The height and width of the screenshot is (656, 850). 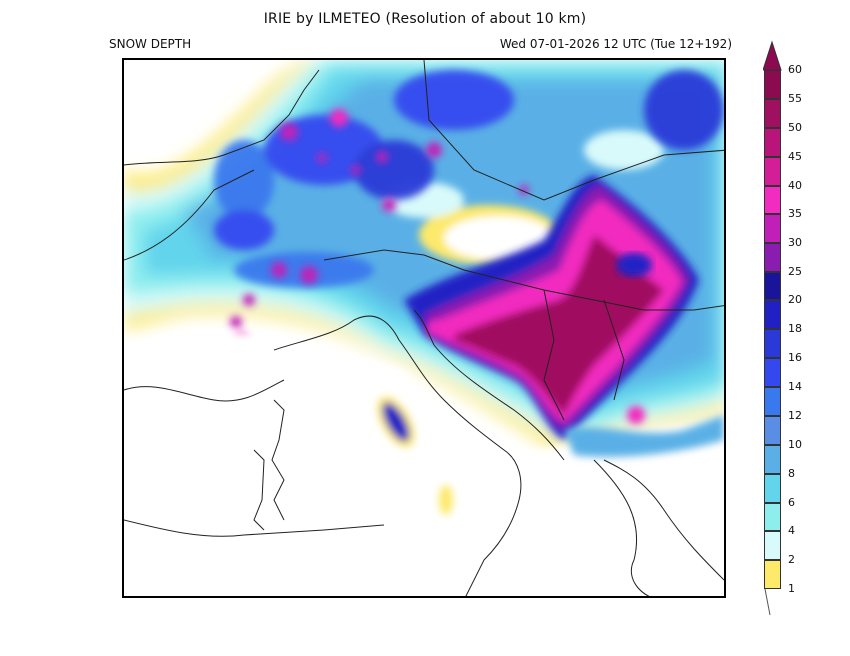 What do you see at coordinates (795, 127) in the screenshot?
I see `colorbar-label: 50` at bounding box center [795, 127].